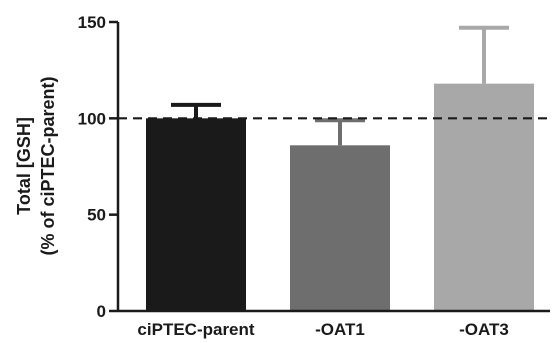  I want to click on y-axis-ticks: 0 50 100 150, so click(98, 167).